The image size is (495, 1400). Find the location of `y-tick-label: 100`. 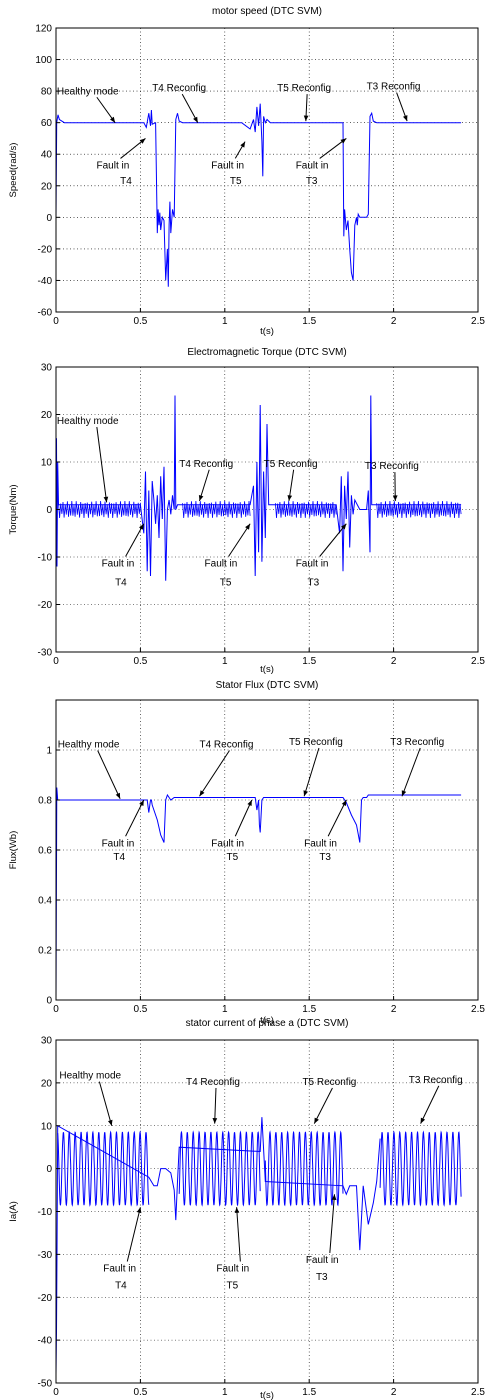

y-tick-label: 100 is located at coordinates (43, 60).